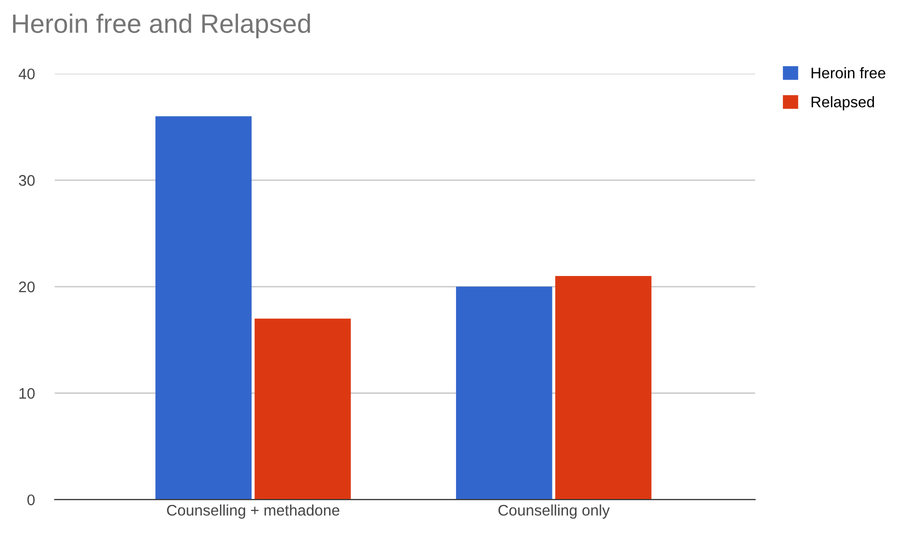  I want to click on y-tick-label: 40, so click(26, 74).